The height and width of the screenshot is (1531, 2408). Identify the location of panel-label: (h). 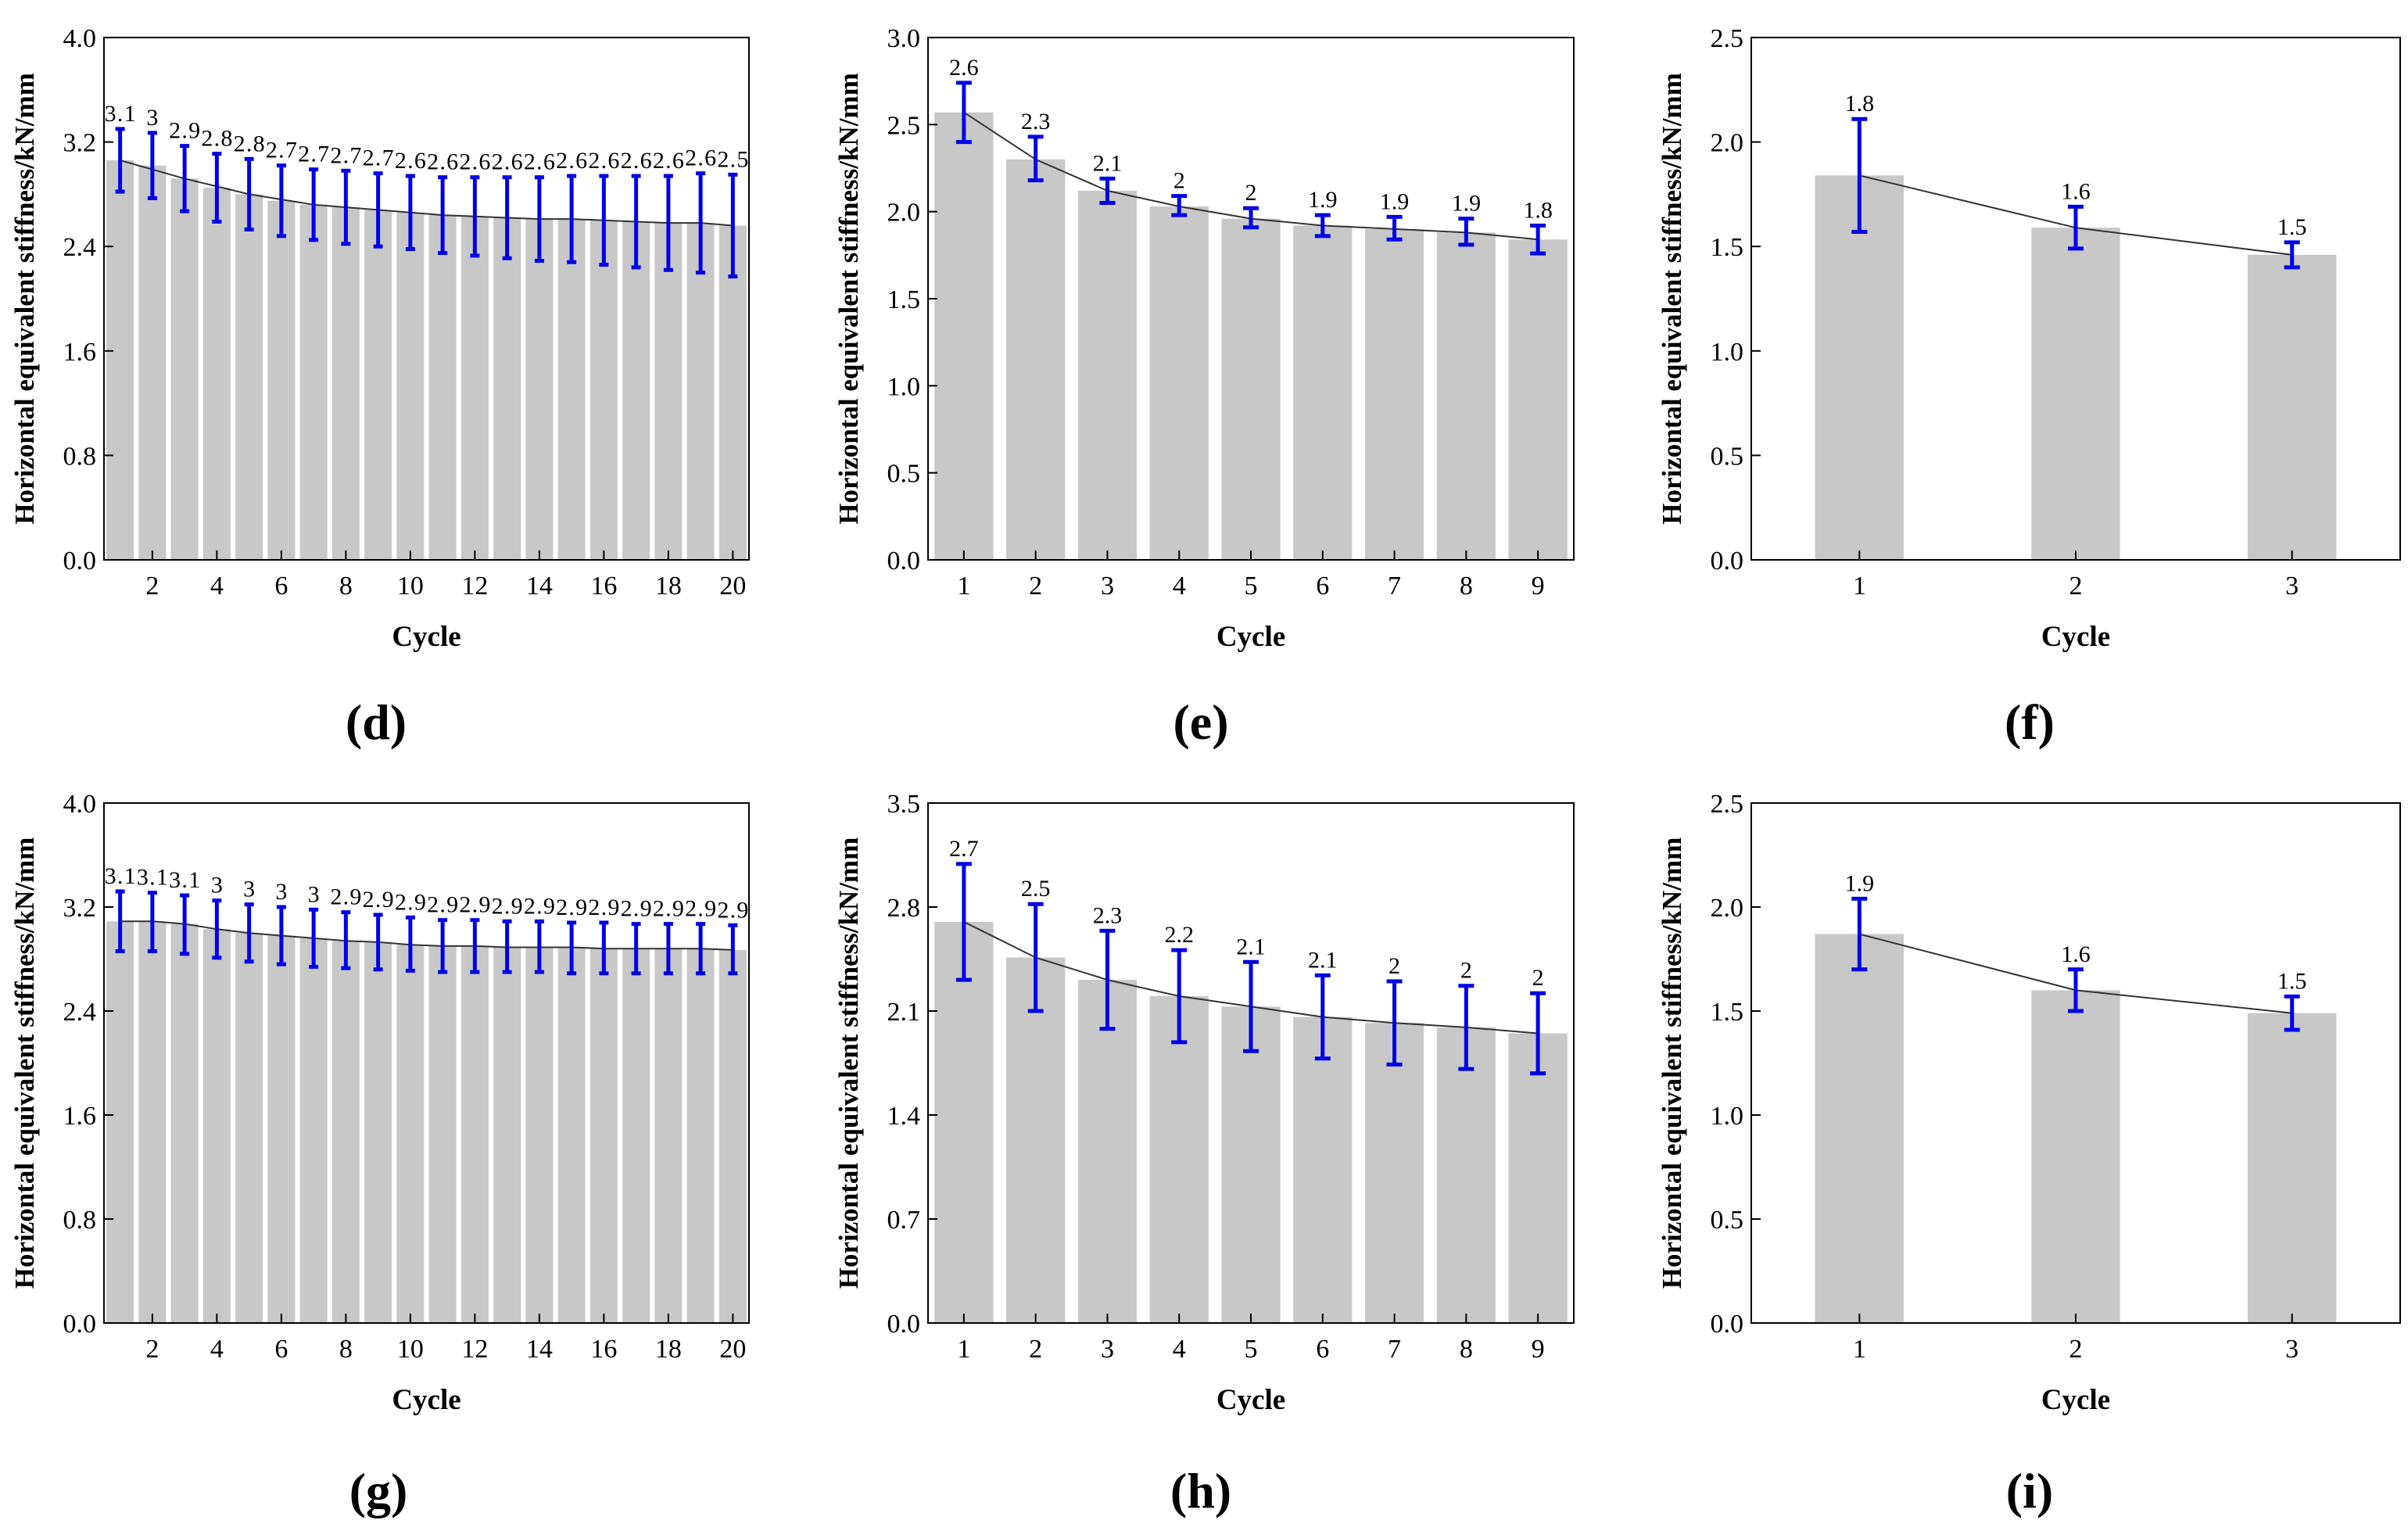
(1200, 1491).